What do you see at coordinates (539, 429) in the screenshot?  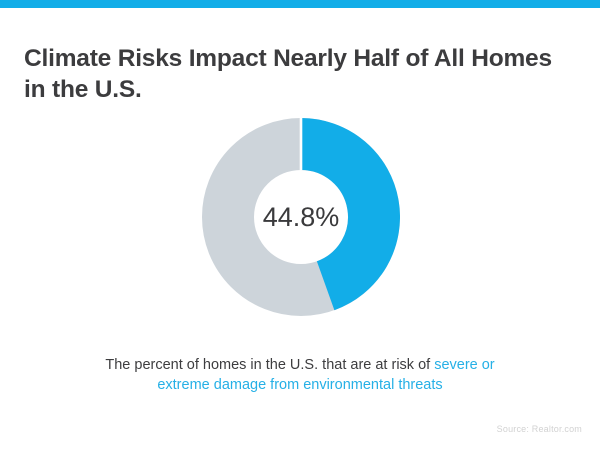 I see `source-attribution: Source: Realtor.com` at bounding box center [539, 429].